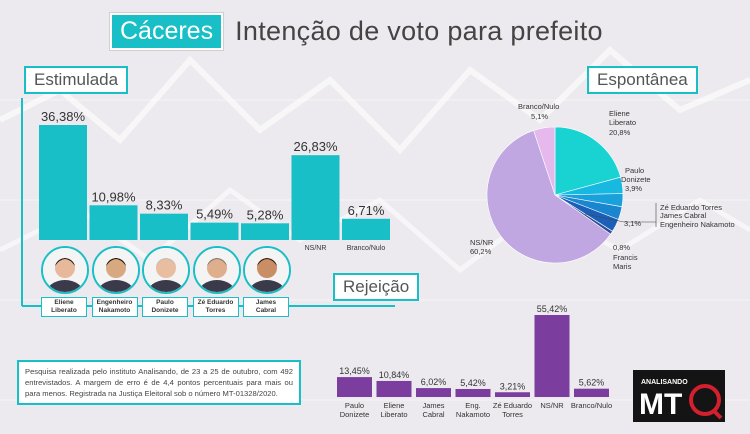 This screenshot has height=434, width=750. What do you see at coordinates (164, 205) in the screenshot?
I see `bar-value-label-2: 8,33%` at bounding box center [164, 205].